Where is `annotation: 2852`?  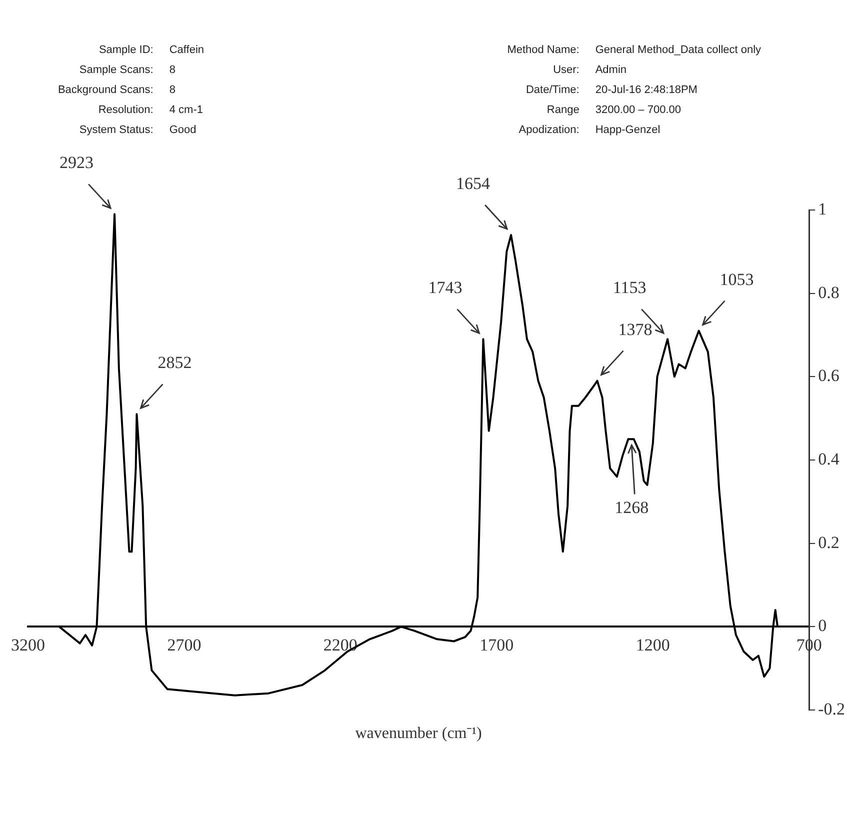 annotation: 2852 is located at coordinates (175, 362).